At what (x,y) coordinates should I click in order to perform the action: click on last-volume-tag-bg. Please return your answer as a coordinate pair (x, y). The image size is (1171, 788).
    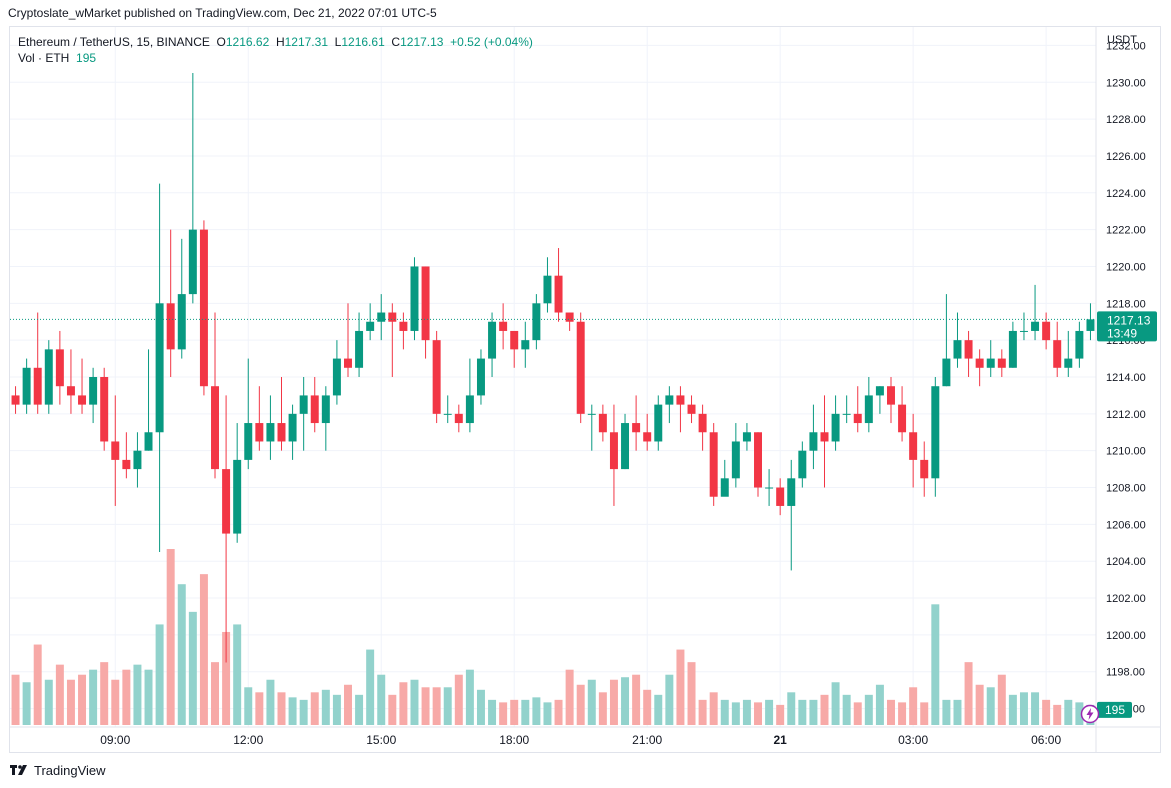
    Looking at the image, I should click on (1114, 709).